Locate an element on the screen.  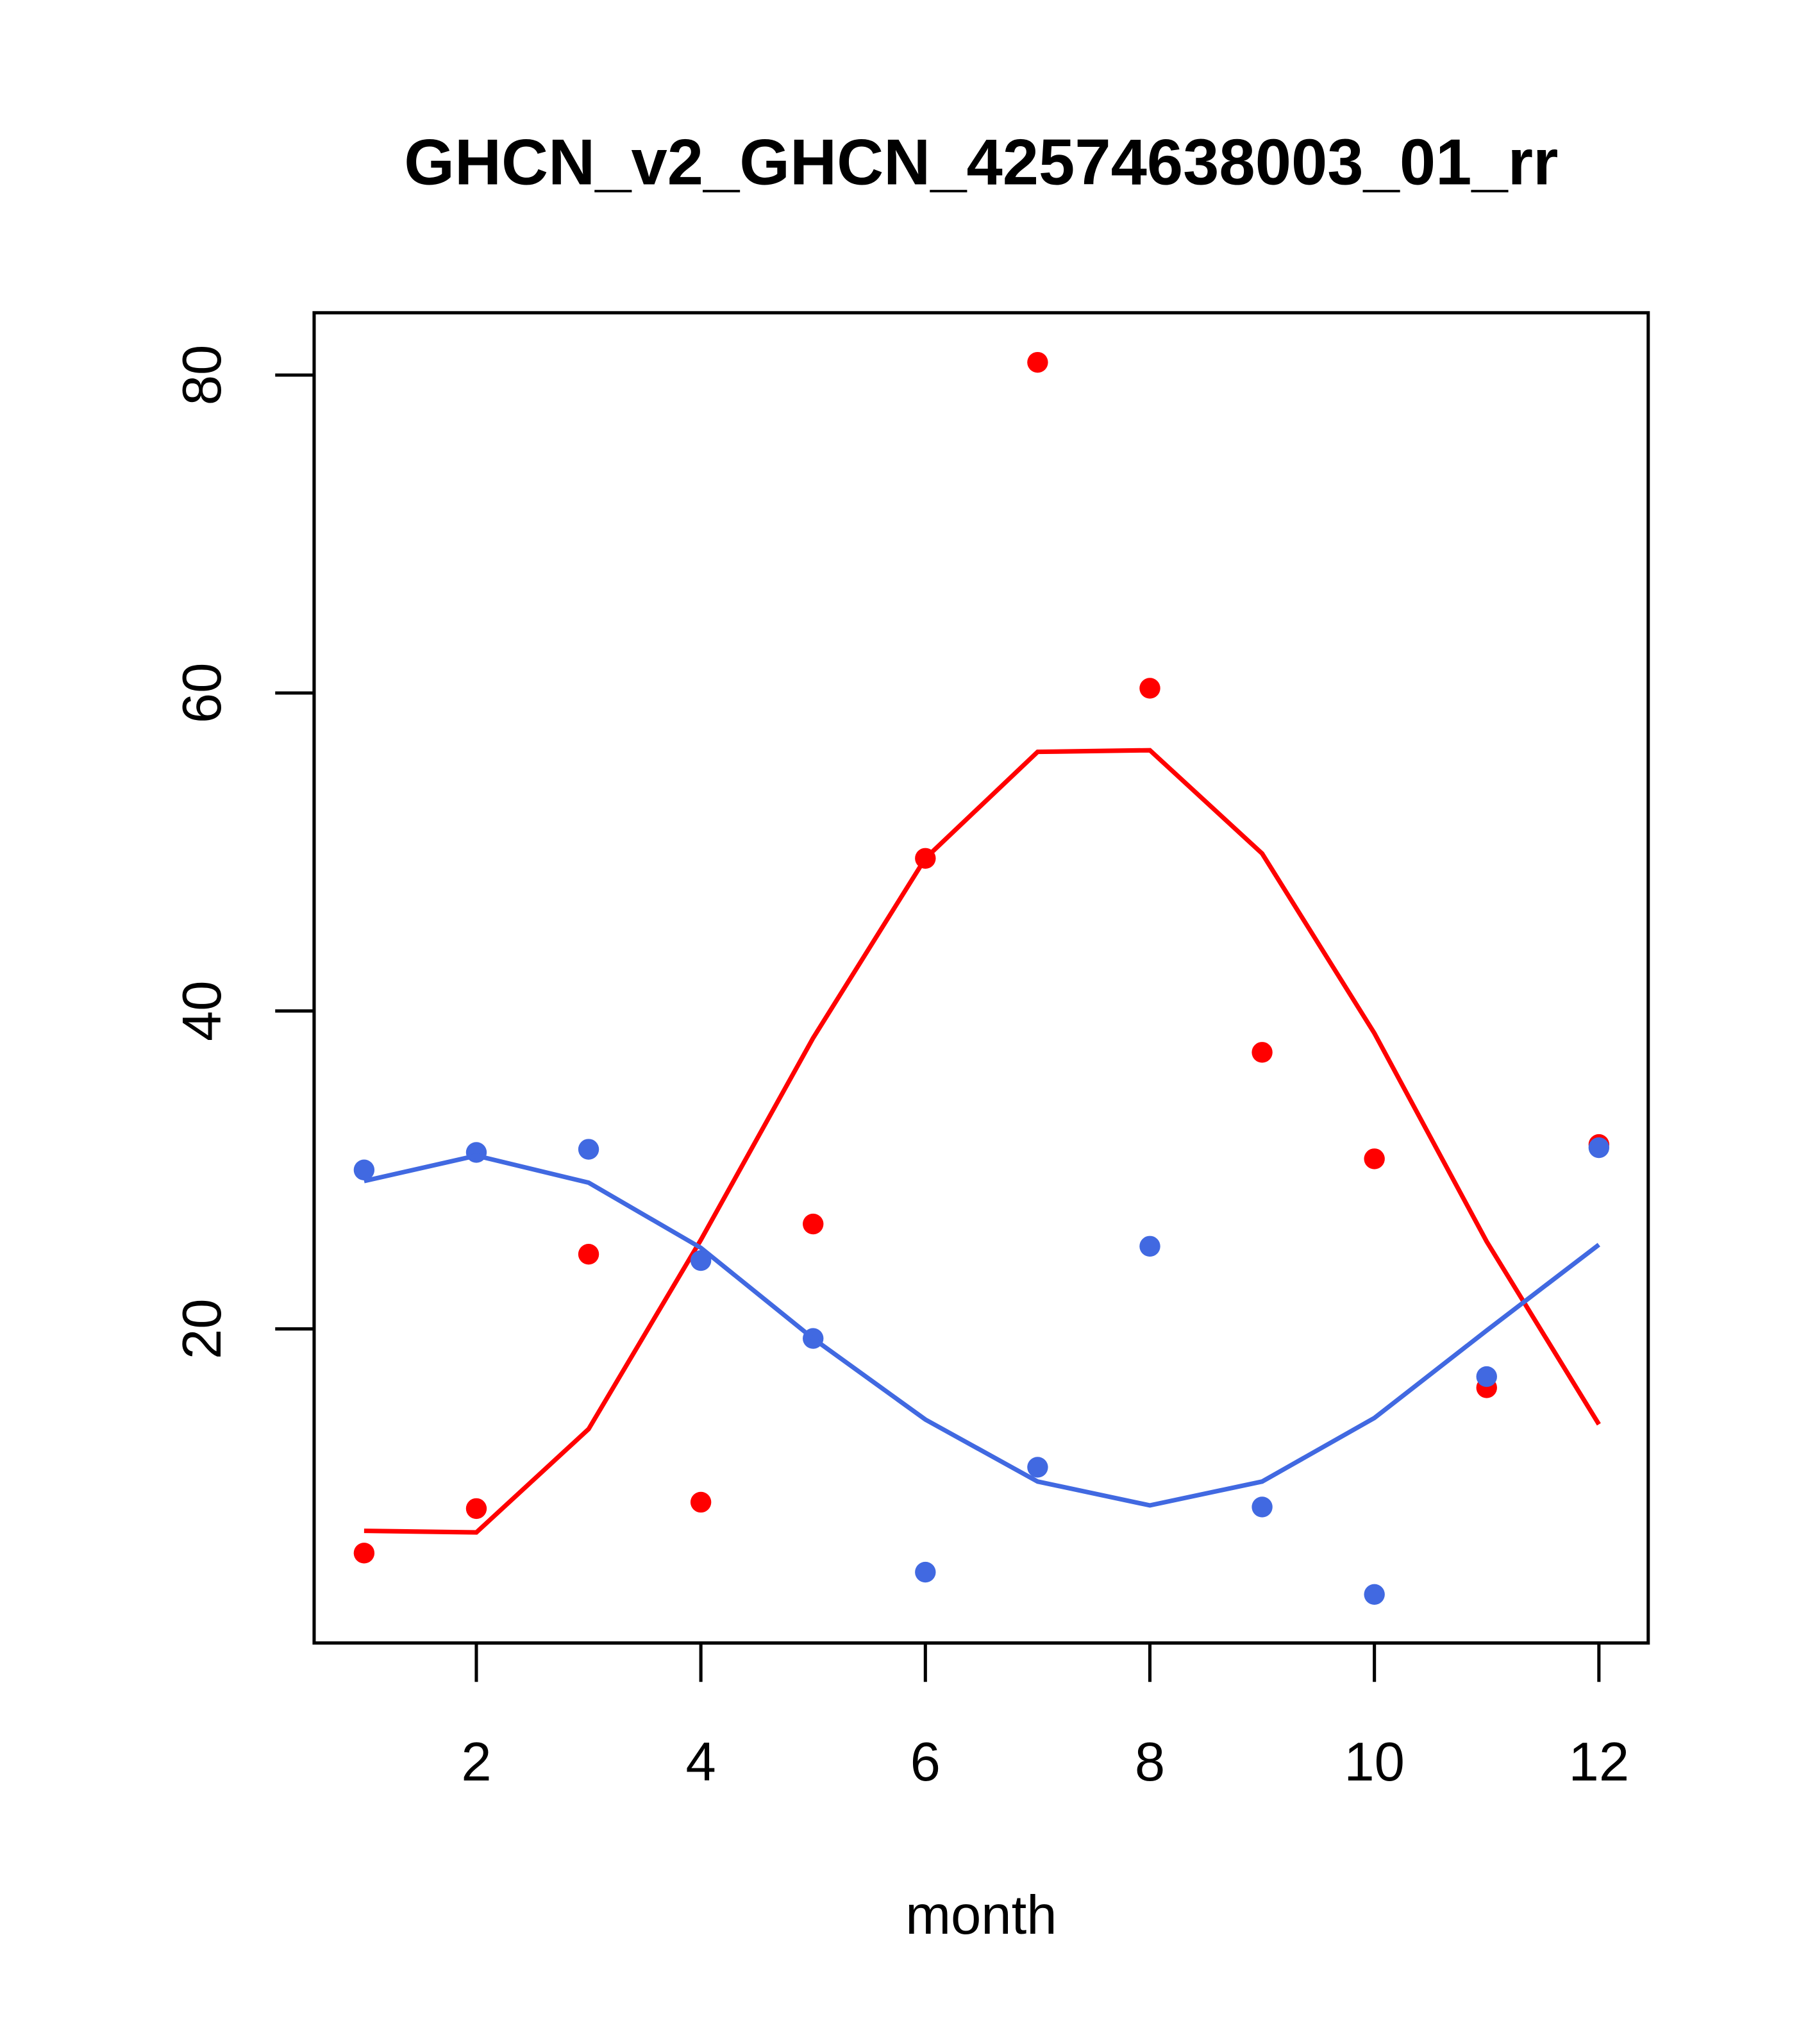
x-axis-label: month is located at coordinates (981, 1916).